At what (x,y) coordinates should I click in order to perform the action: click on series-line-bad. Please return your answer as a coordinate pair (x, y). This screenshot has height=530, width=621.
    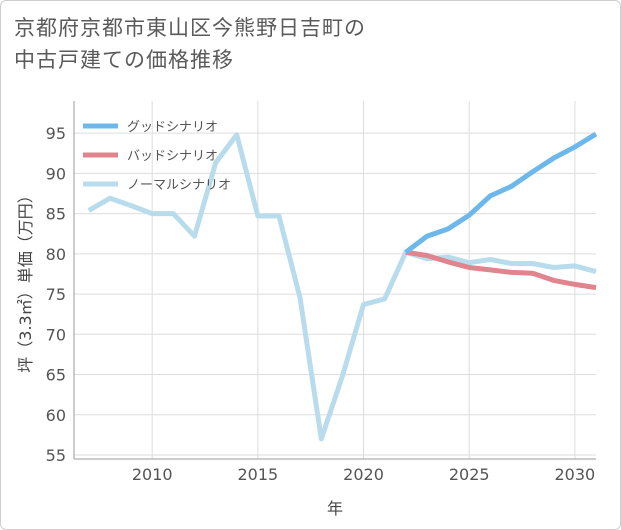
    Looking at the image, I should click on (501, 270).